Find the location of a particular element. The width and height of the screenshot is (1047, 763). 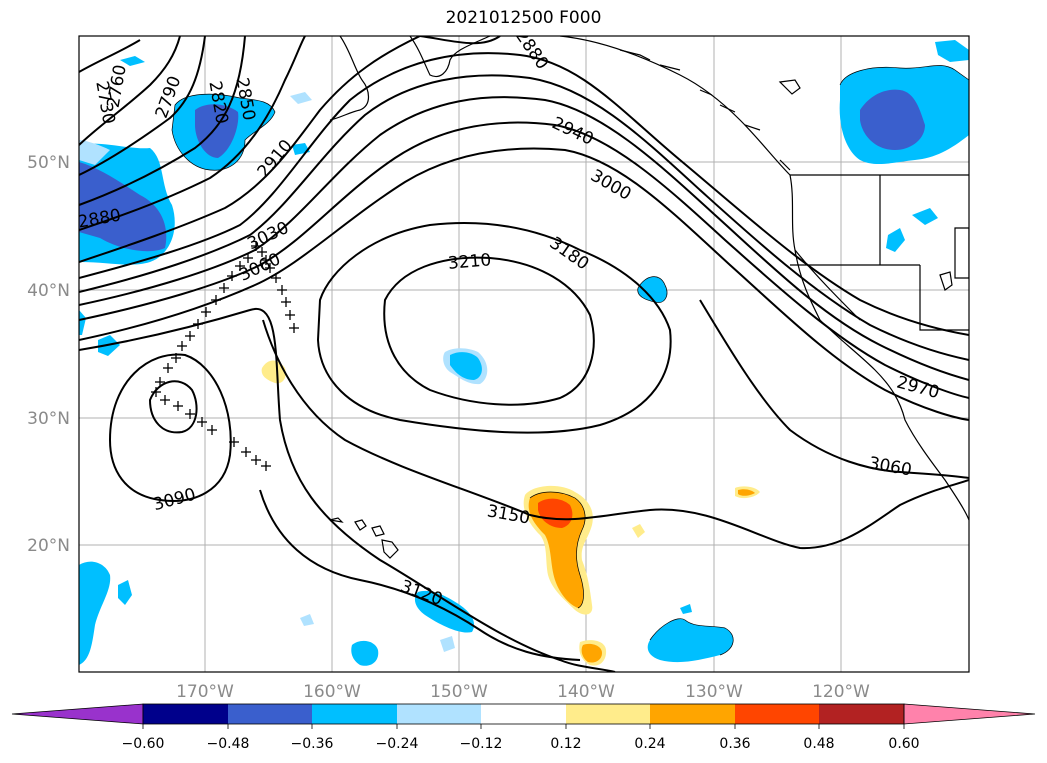

colorbar-tick: −0.60 is located at coordinates (143, 744).